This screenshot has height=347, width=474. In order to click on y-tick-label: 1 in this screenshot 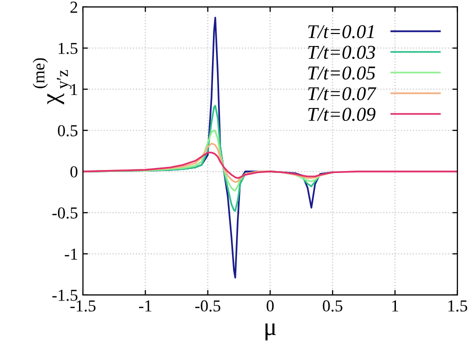, I will do `click(74, 90)`.